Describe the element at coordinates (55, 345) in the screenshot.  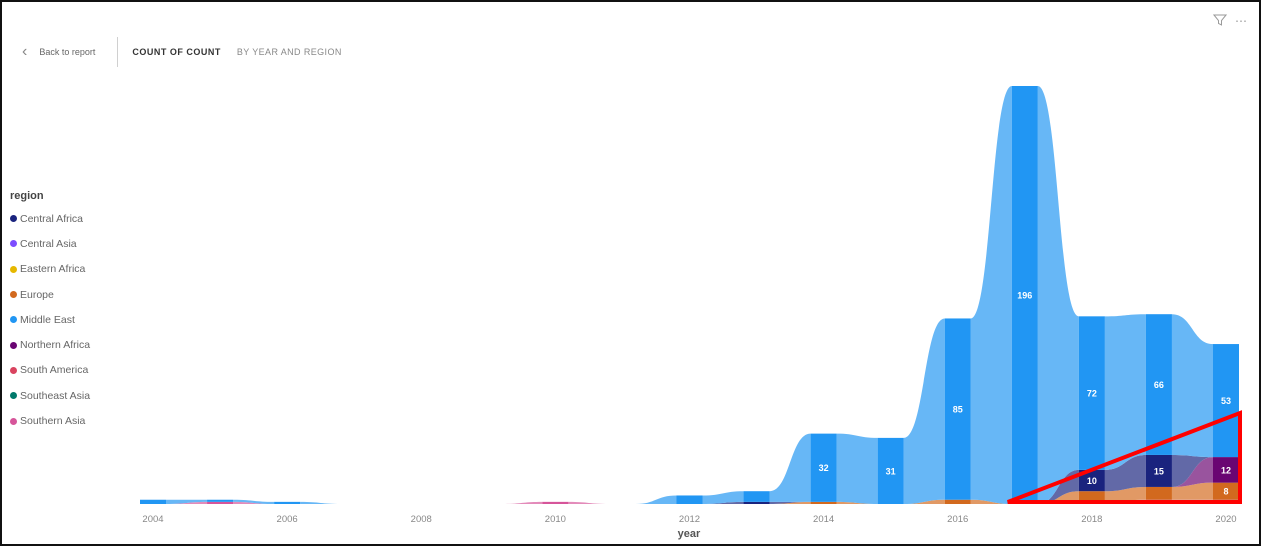
I see `legend-label: Northern Africa` at that location.